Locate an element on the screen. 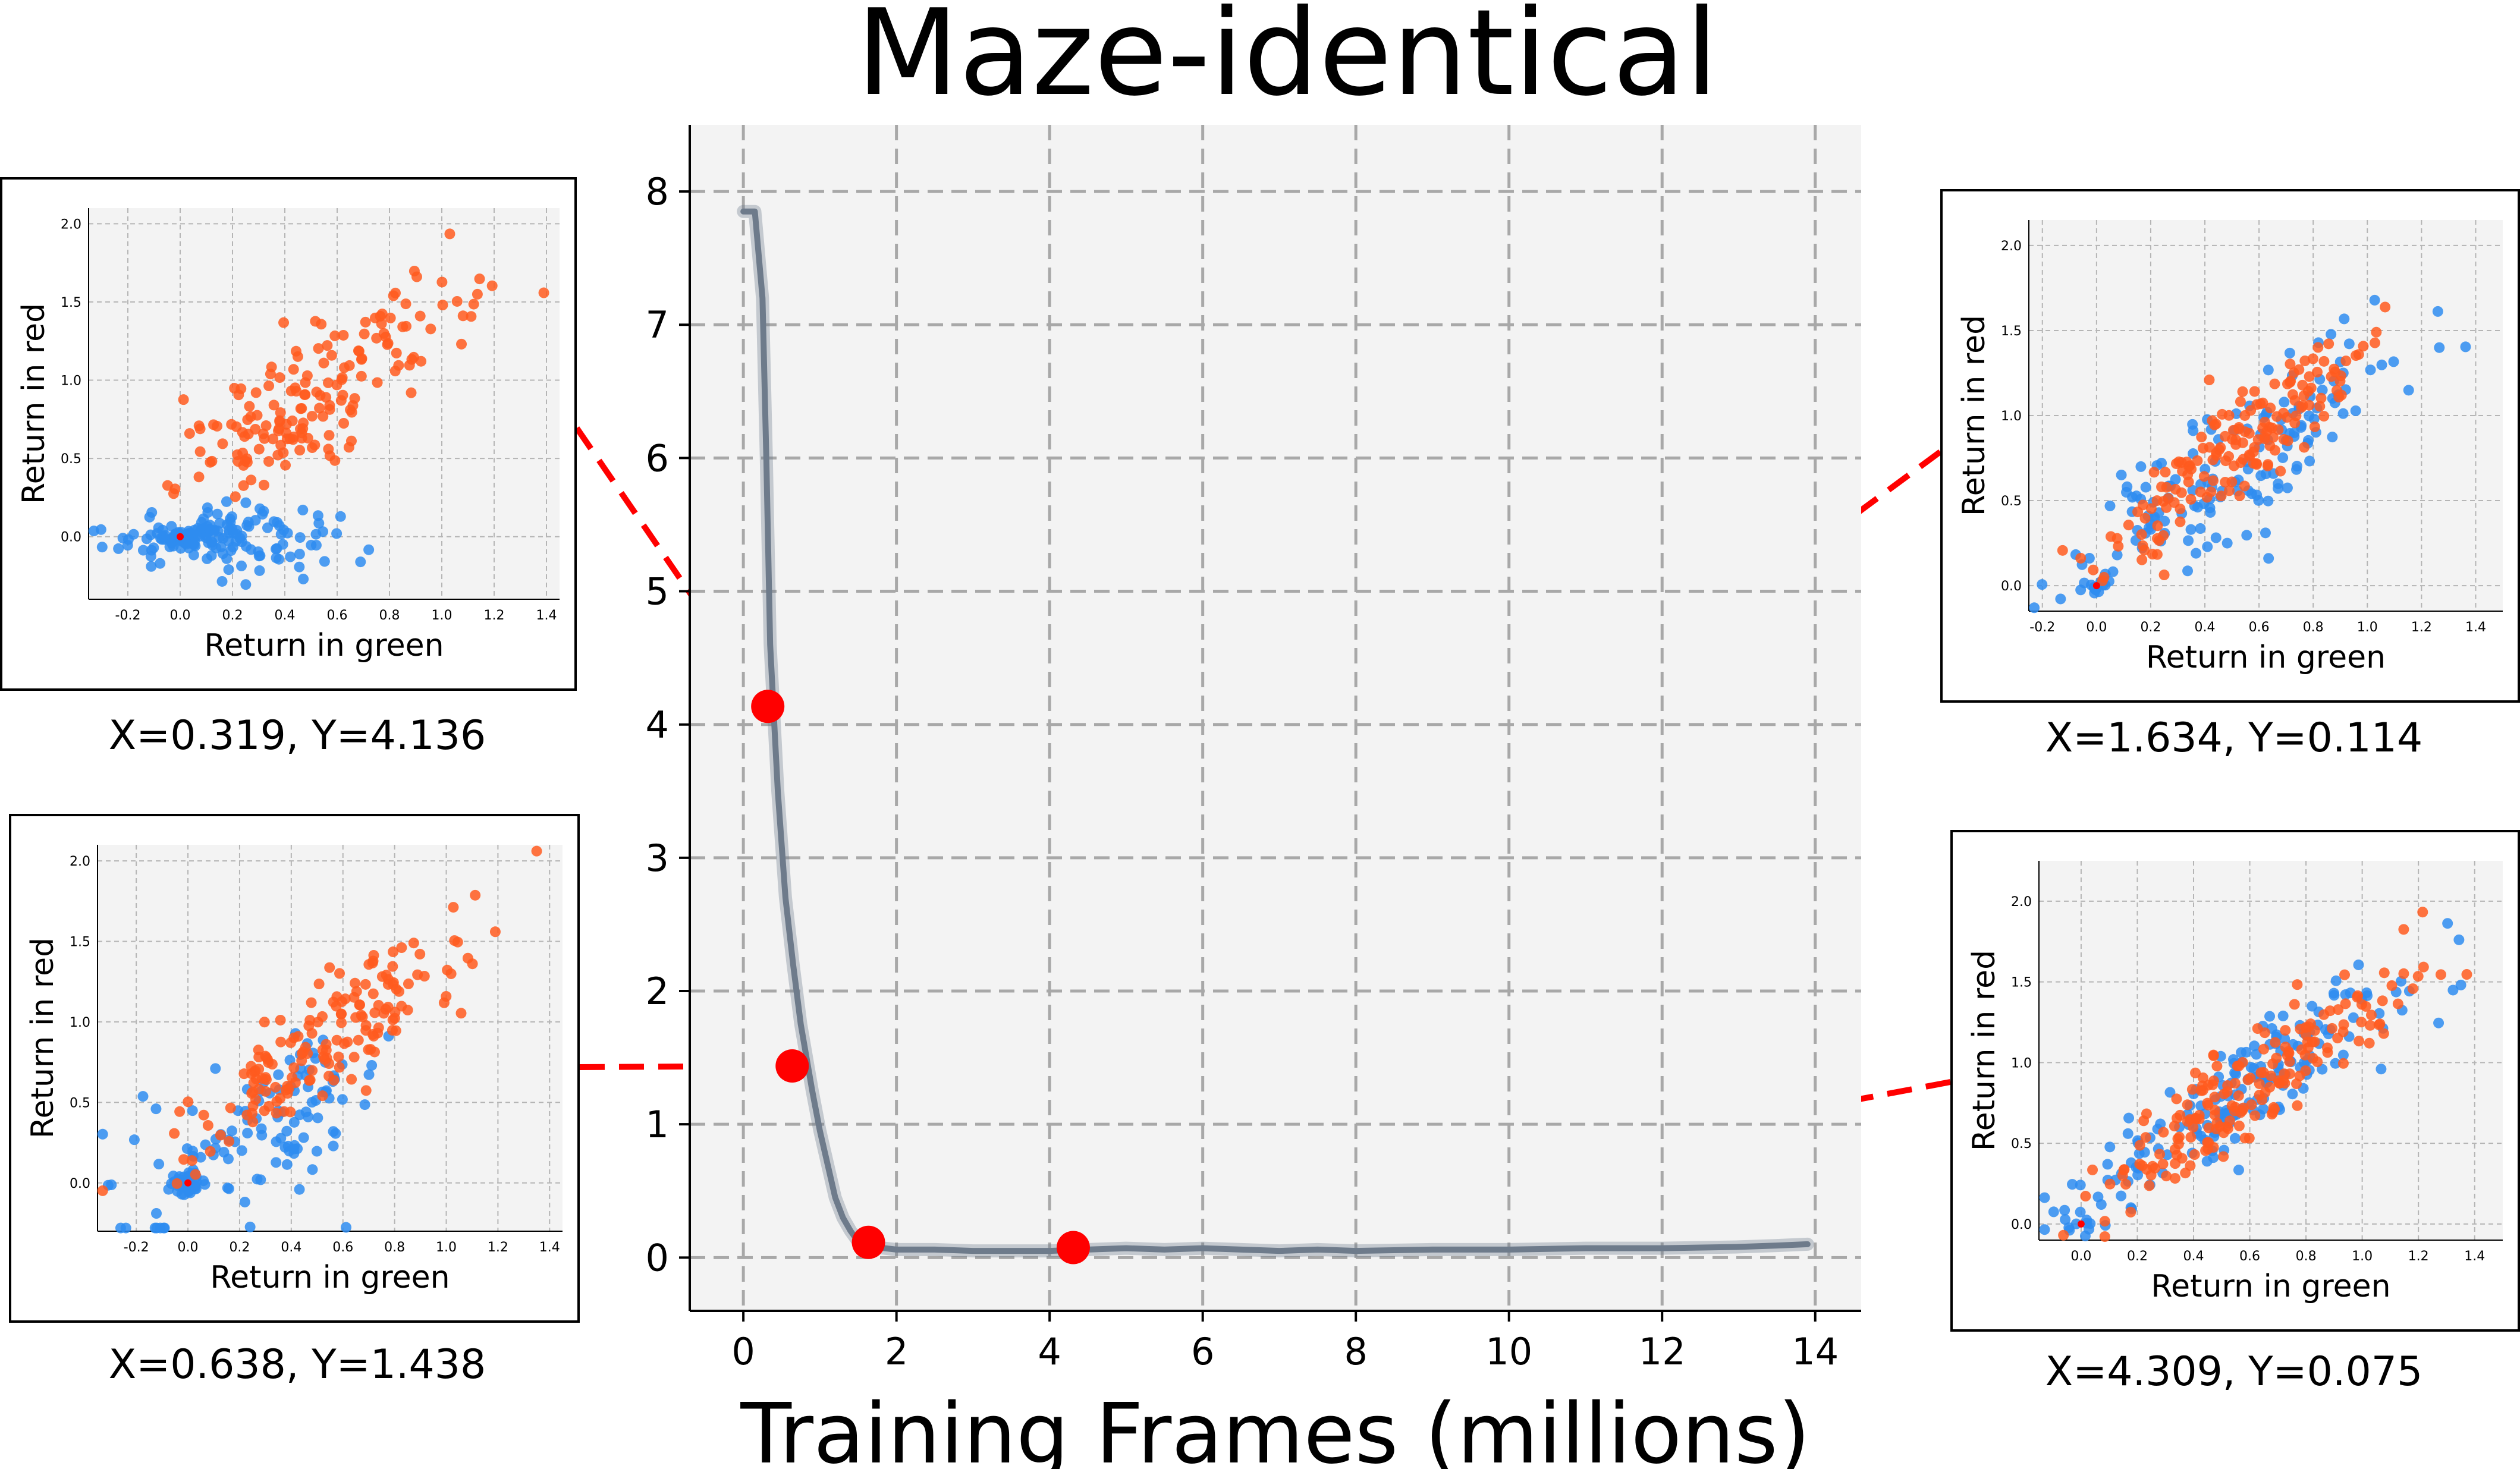  y-tick-label: 7 is located at coordinates (657, 325).